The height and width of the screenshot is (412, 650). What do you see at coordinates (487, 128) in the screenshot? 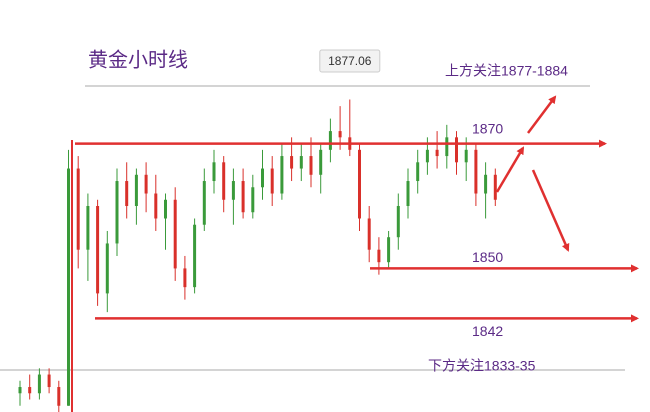
I see `level-label: 1870` at bounding box center [487, 128].